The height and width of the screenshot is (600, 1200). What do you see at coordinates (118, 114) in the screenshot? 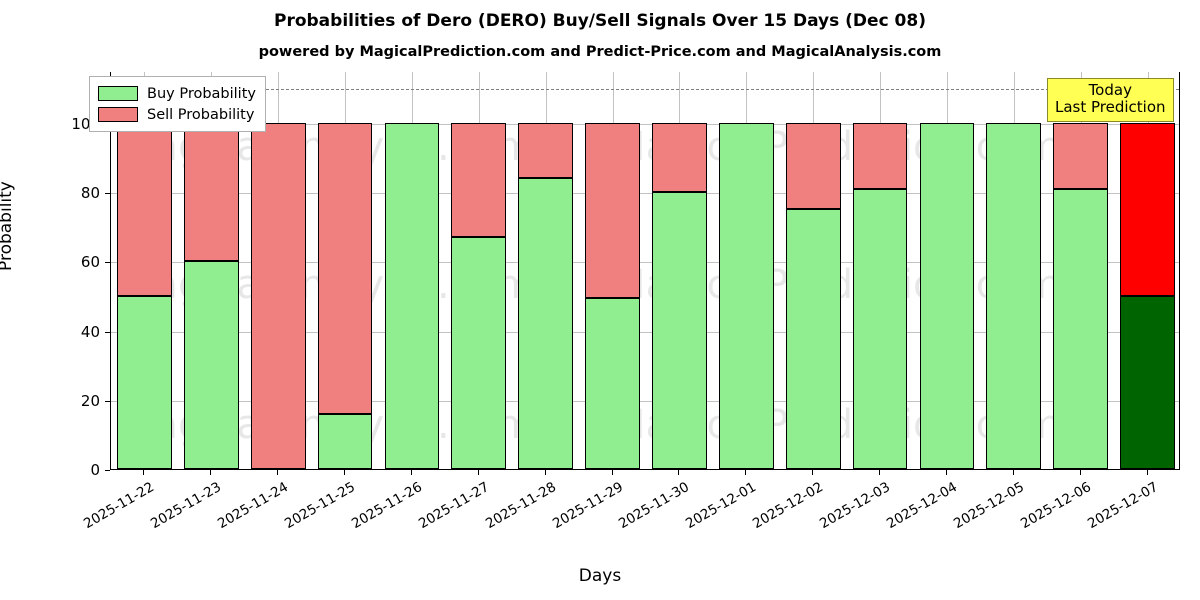
I see `legend-swatch-sell` at bounding box center [118, 114].